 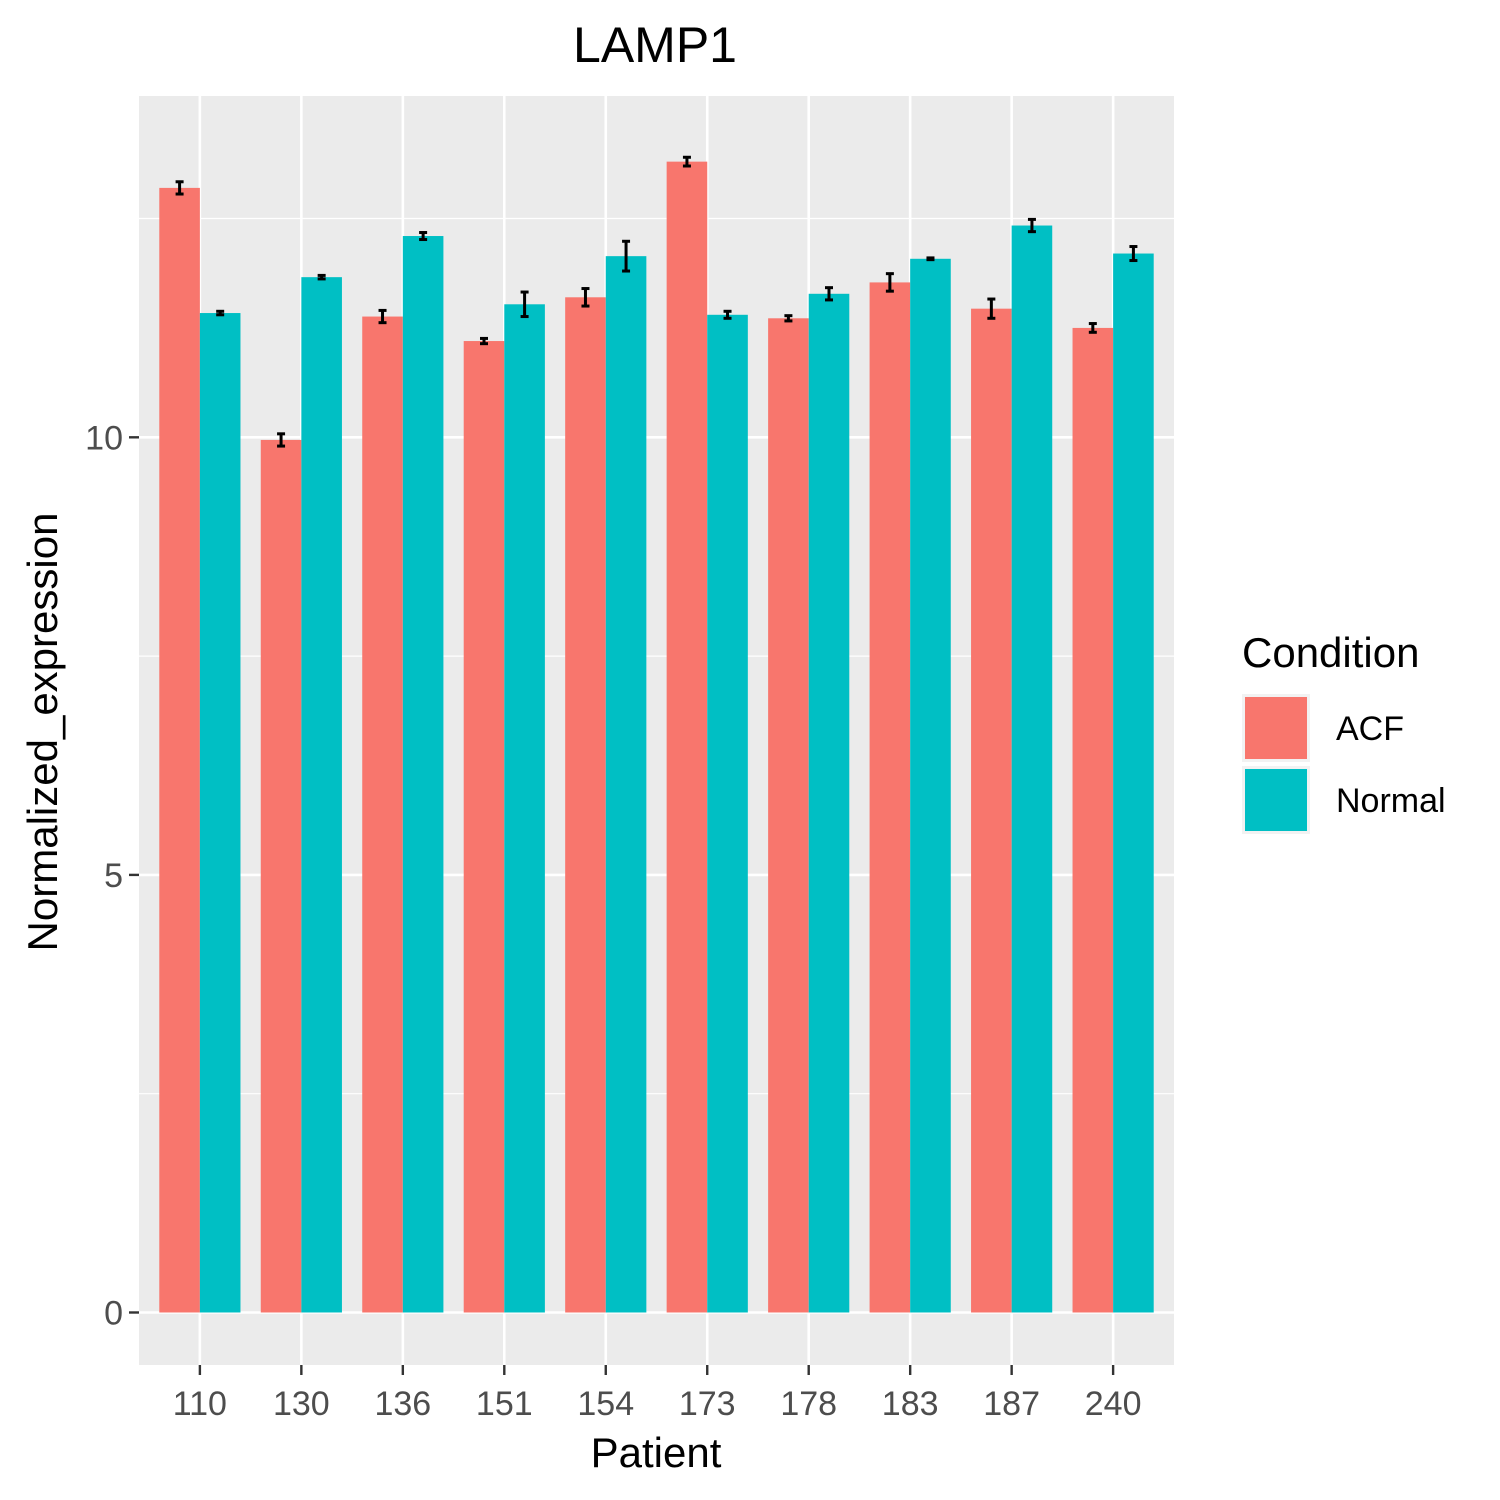 What do you see at coordinates (504, 1404) in the screenshot?
I see `x-tick-label: 151` at bounding box center [504, 1404].